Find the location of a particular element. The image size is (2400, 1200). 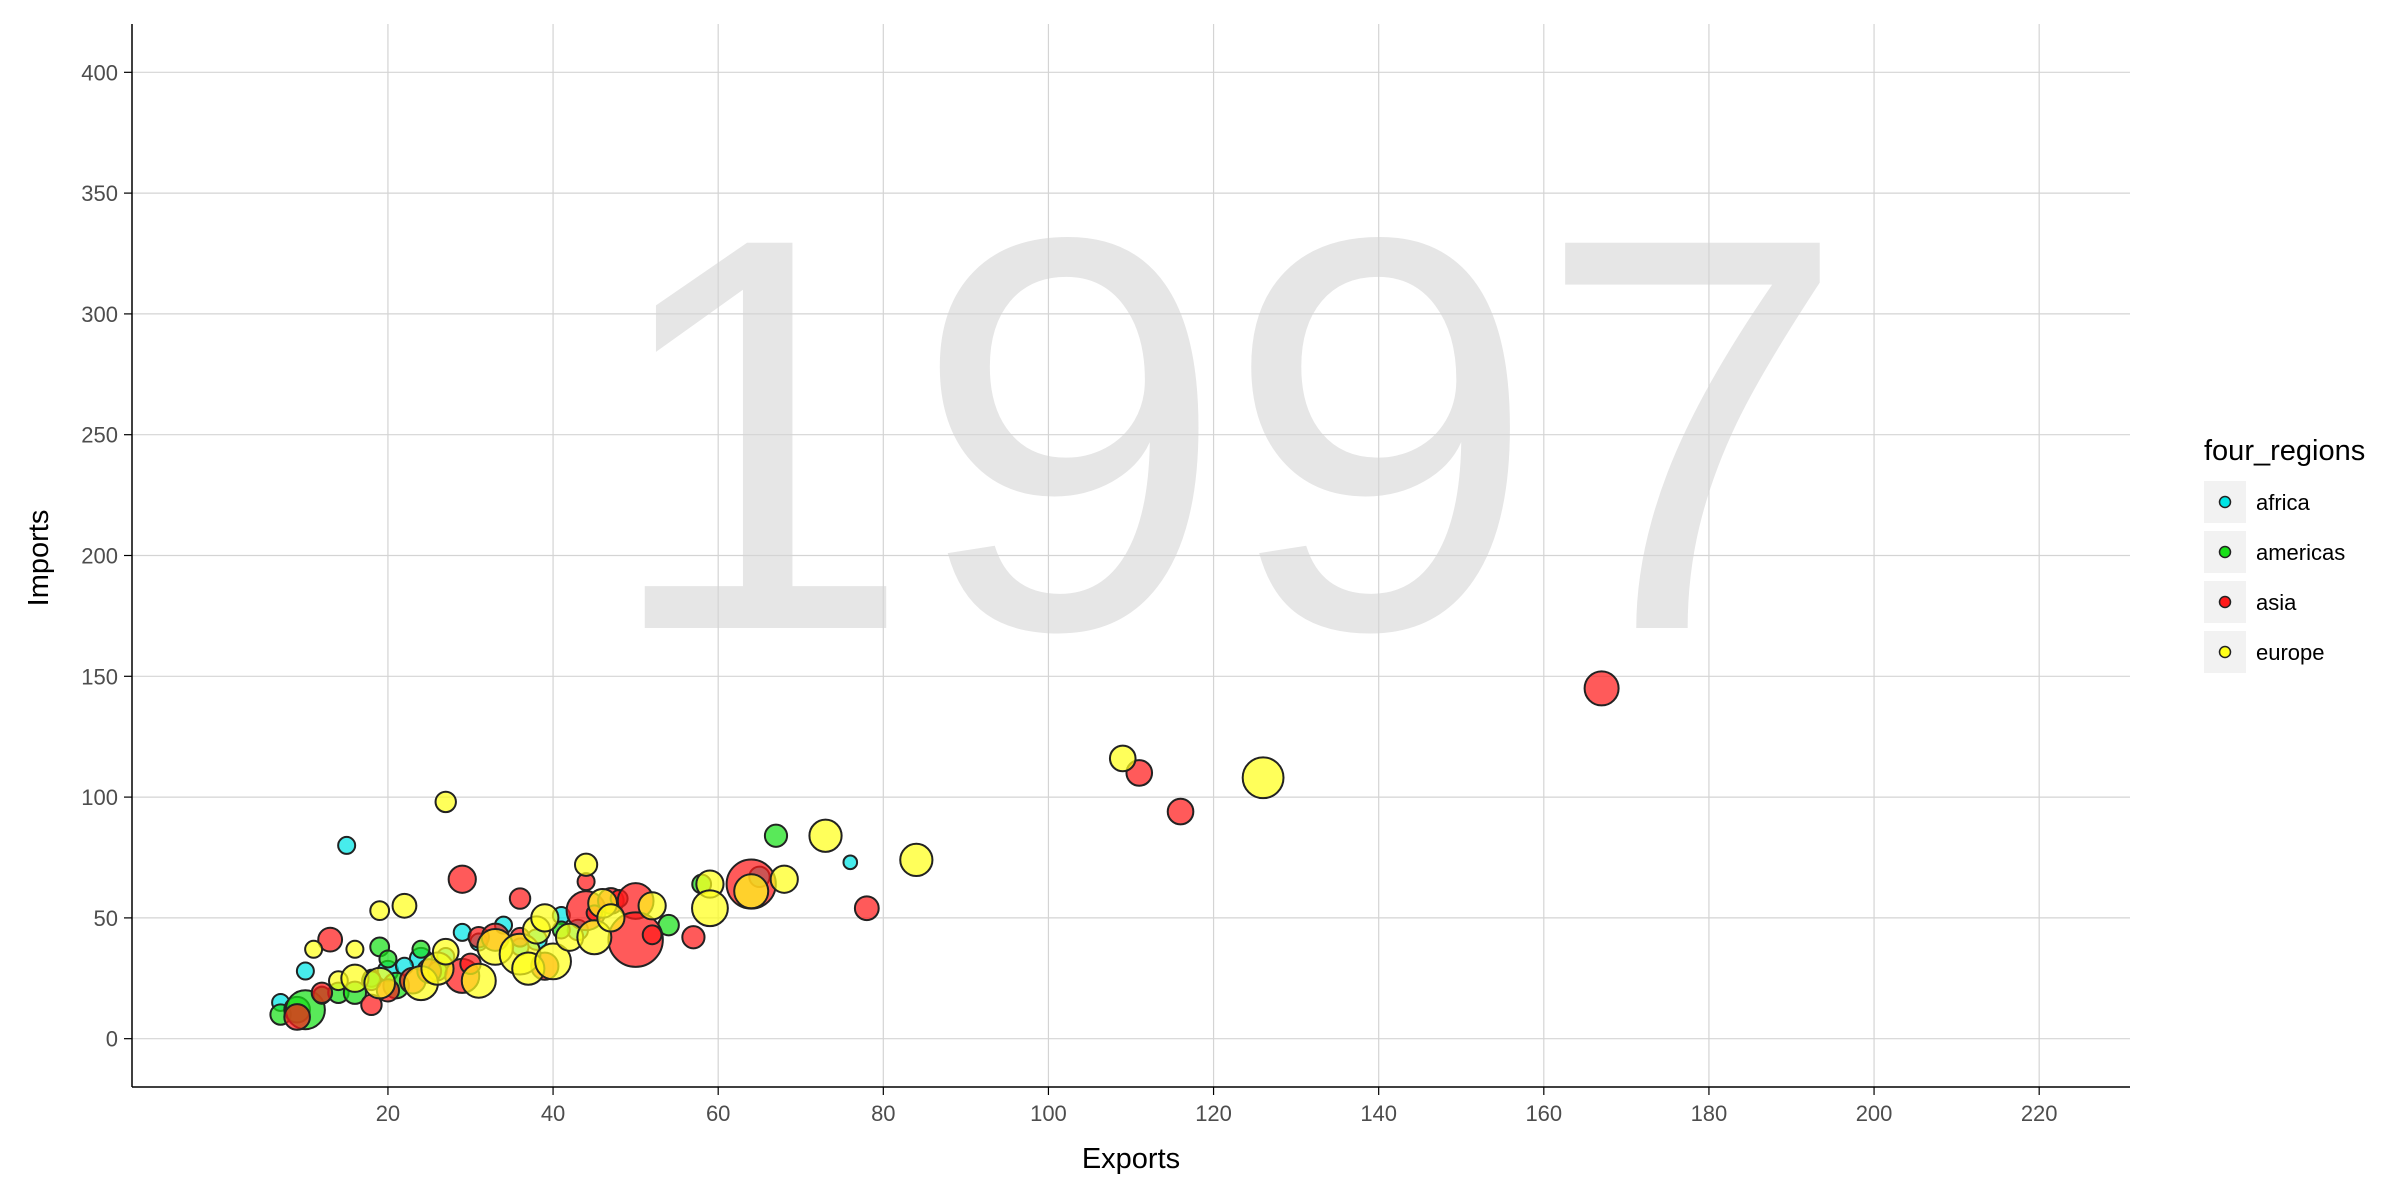

legend-label-europe: europe is located at coordinates (2290, 652).